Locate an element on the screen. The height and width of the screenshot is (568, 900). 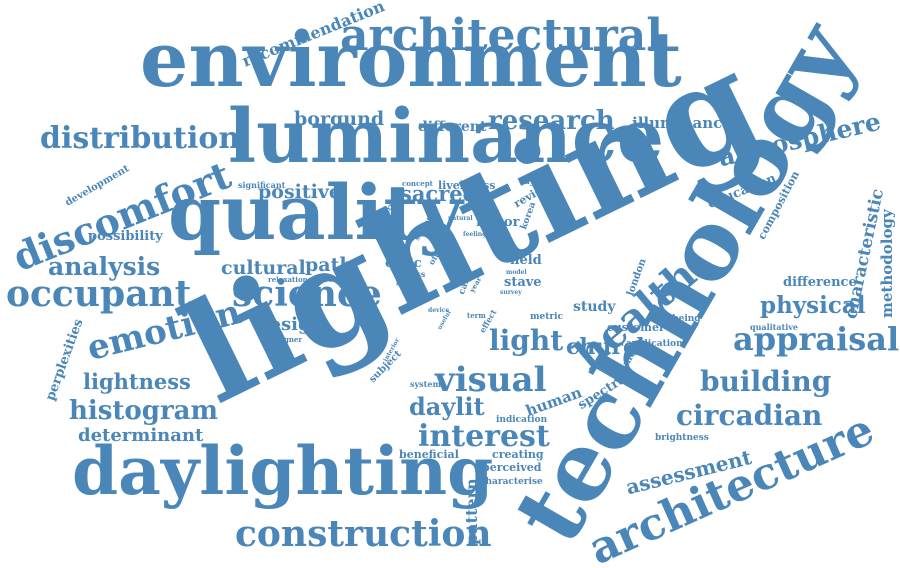
word-cultural: cultural is located at coordinates (263, 268).